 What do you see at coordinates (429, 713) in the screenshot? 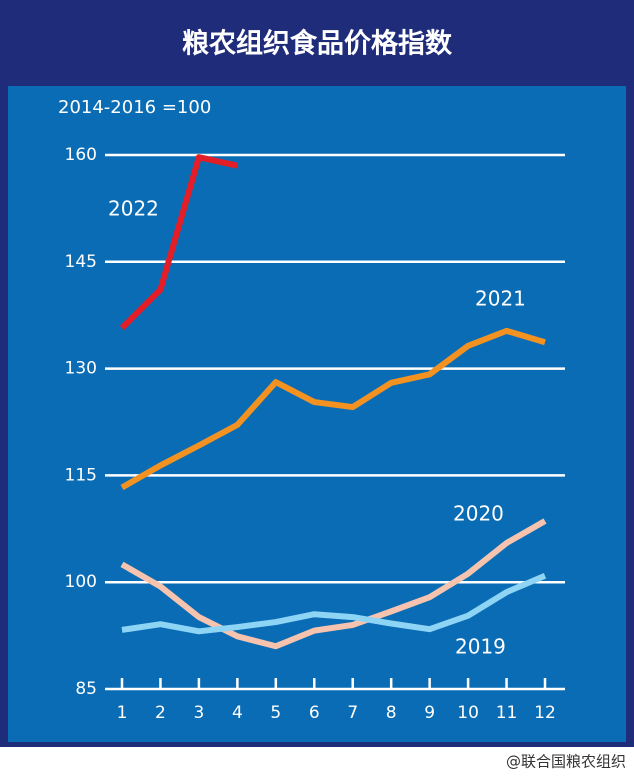
I see `x-tick-label: 9` at bounding box center [429, 713].